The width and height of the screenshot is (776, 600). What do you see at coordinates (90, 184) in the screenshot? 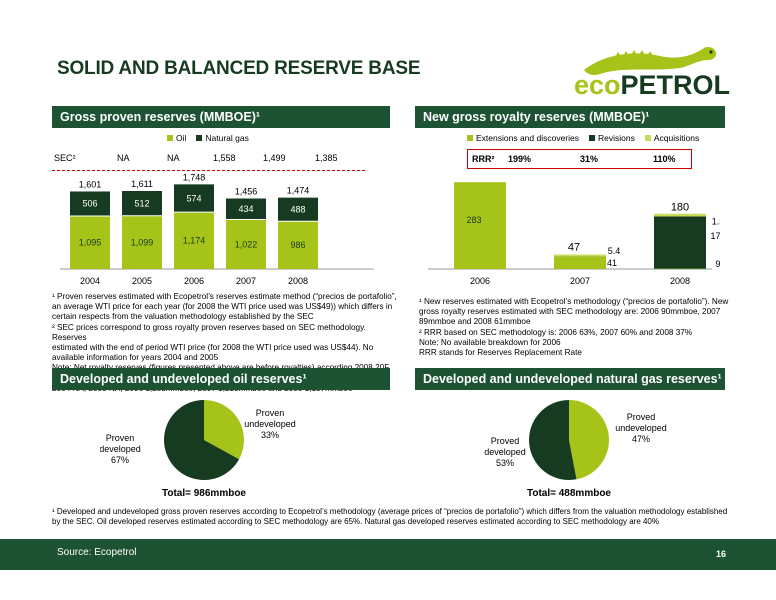
I see `total-label: 1,601` at bounding box center [90, 184].